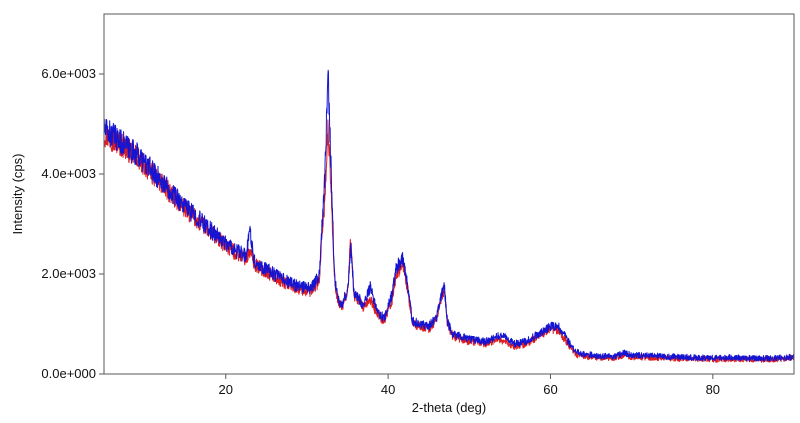  I want to click on x-axis-ticks: 20 40 60 80, so click(469, 385).